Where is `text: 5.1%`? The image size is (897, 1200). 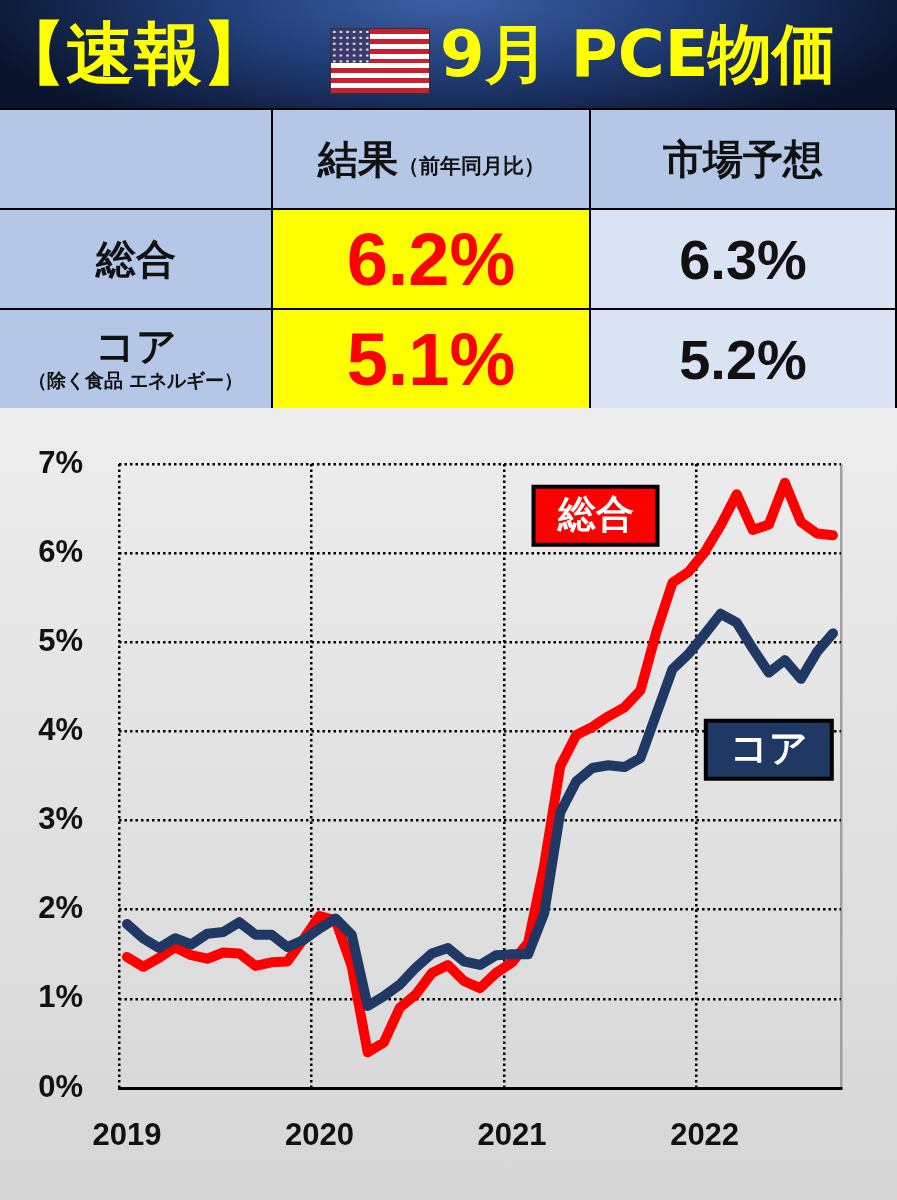
text: 5.1% is located at coordinates (431, 359).